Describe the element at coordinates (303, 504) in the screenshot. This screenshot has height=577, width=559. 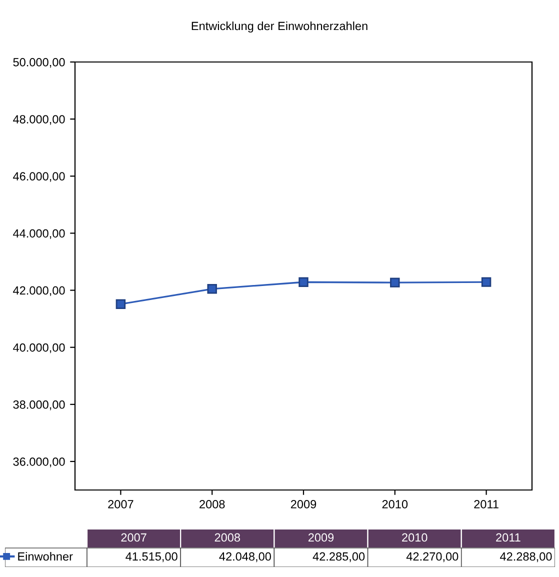
I see `x-tick-label: 2009` at that location.